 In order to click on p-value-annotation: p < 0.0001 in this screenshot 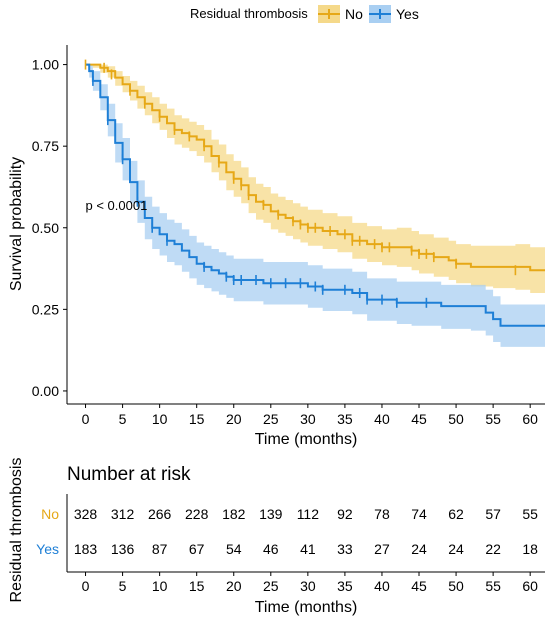, I will do `click(117, 205)`.